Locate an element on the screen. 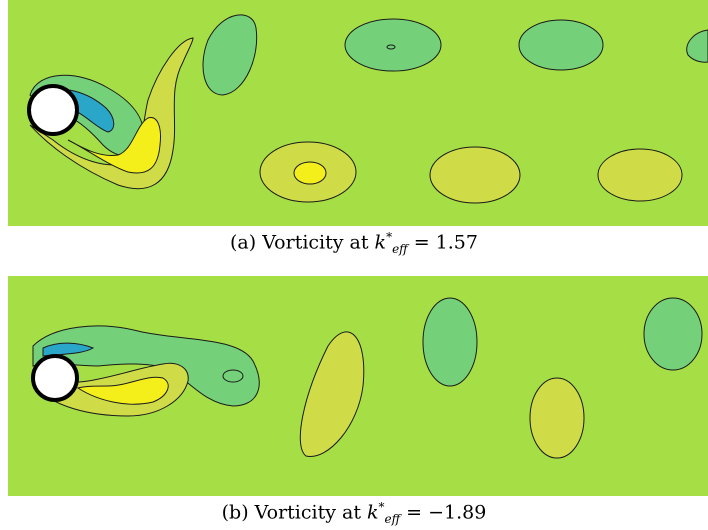 This screenshot has width=708, height=530. vortex-2-b is located at coordinates (450, 342).